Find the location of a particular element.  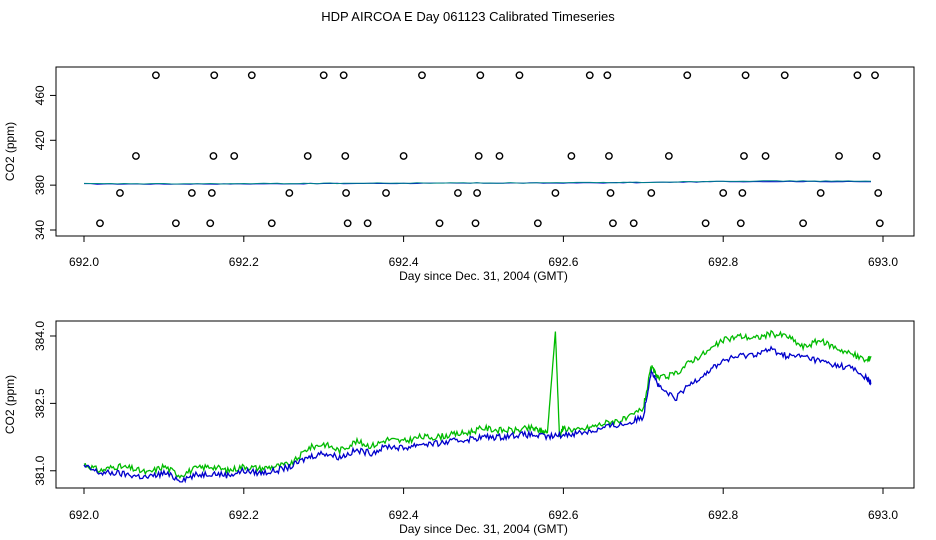

y-tick-label: 460 is located at coordinates (40, 95).